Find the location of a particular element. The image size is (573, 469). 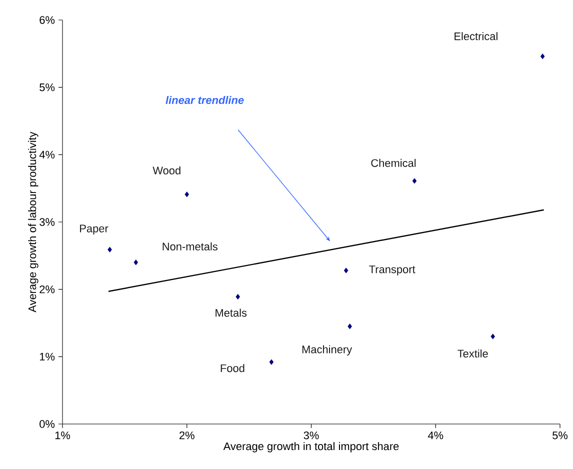

x-tick-label: 5% is located at coordinates (560, 436).